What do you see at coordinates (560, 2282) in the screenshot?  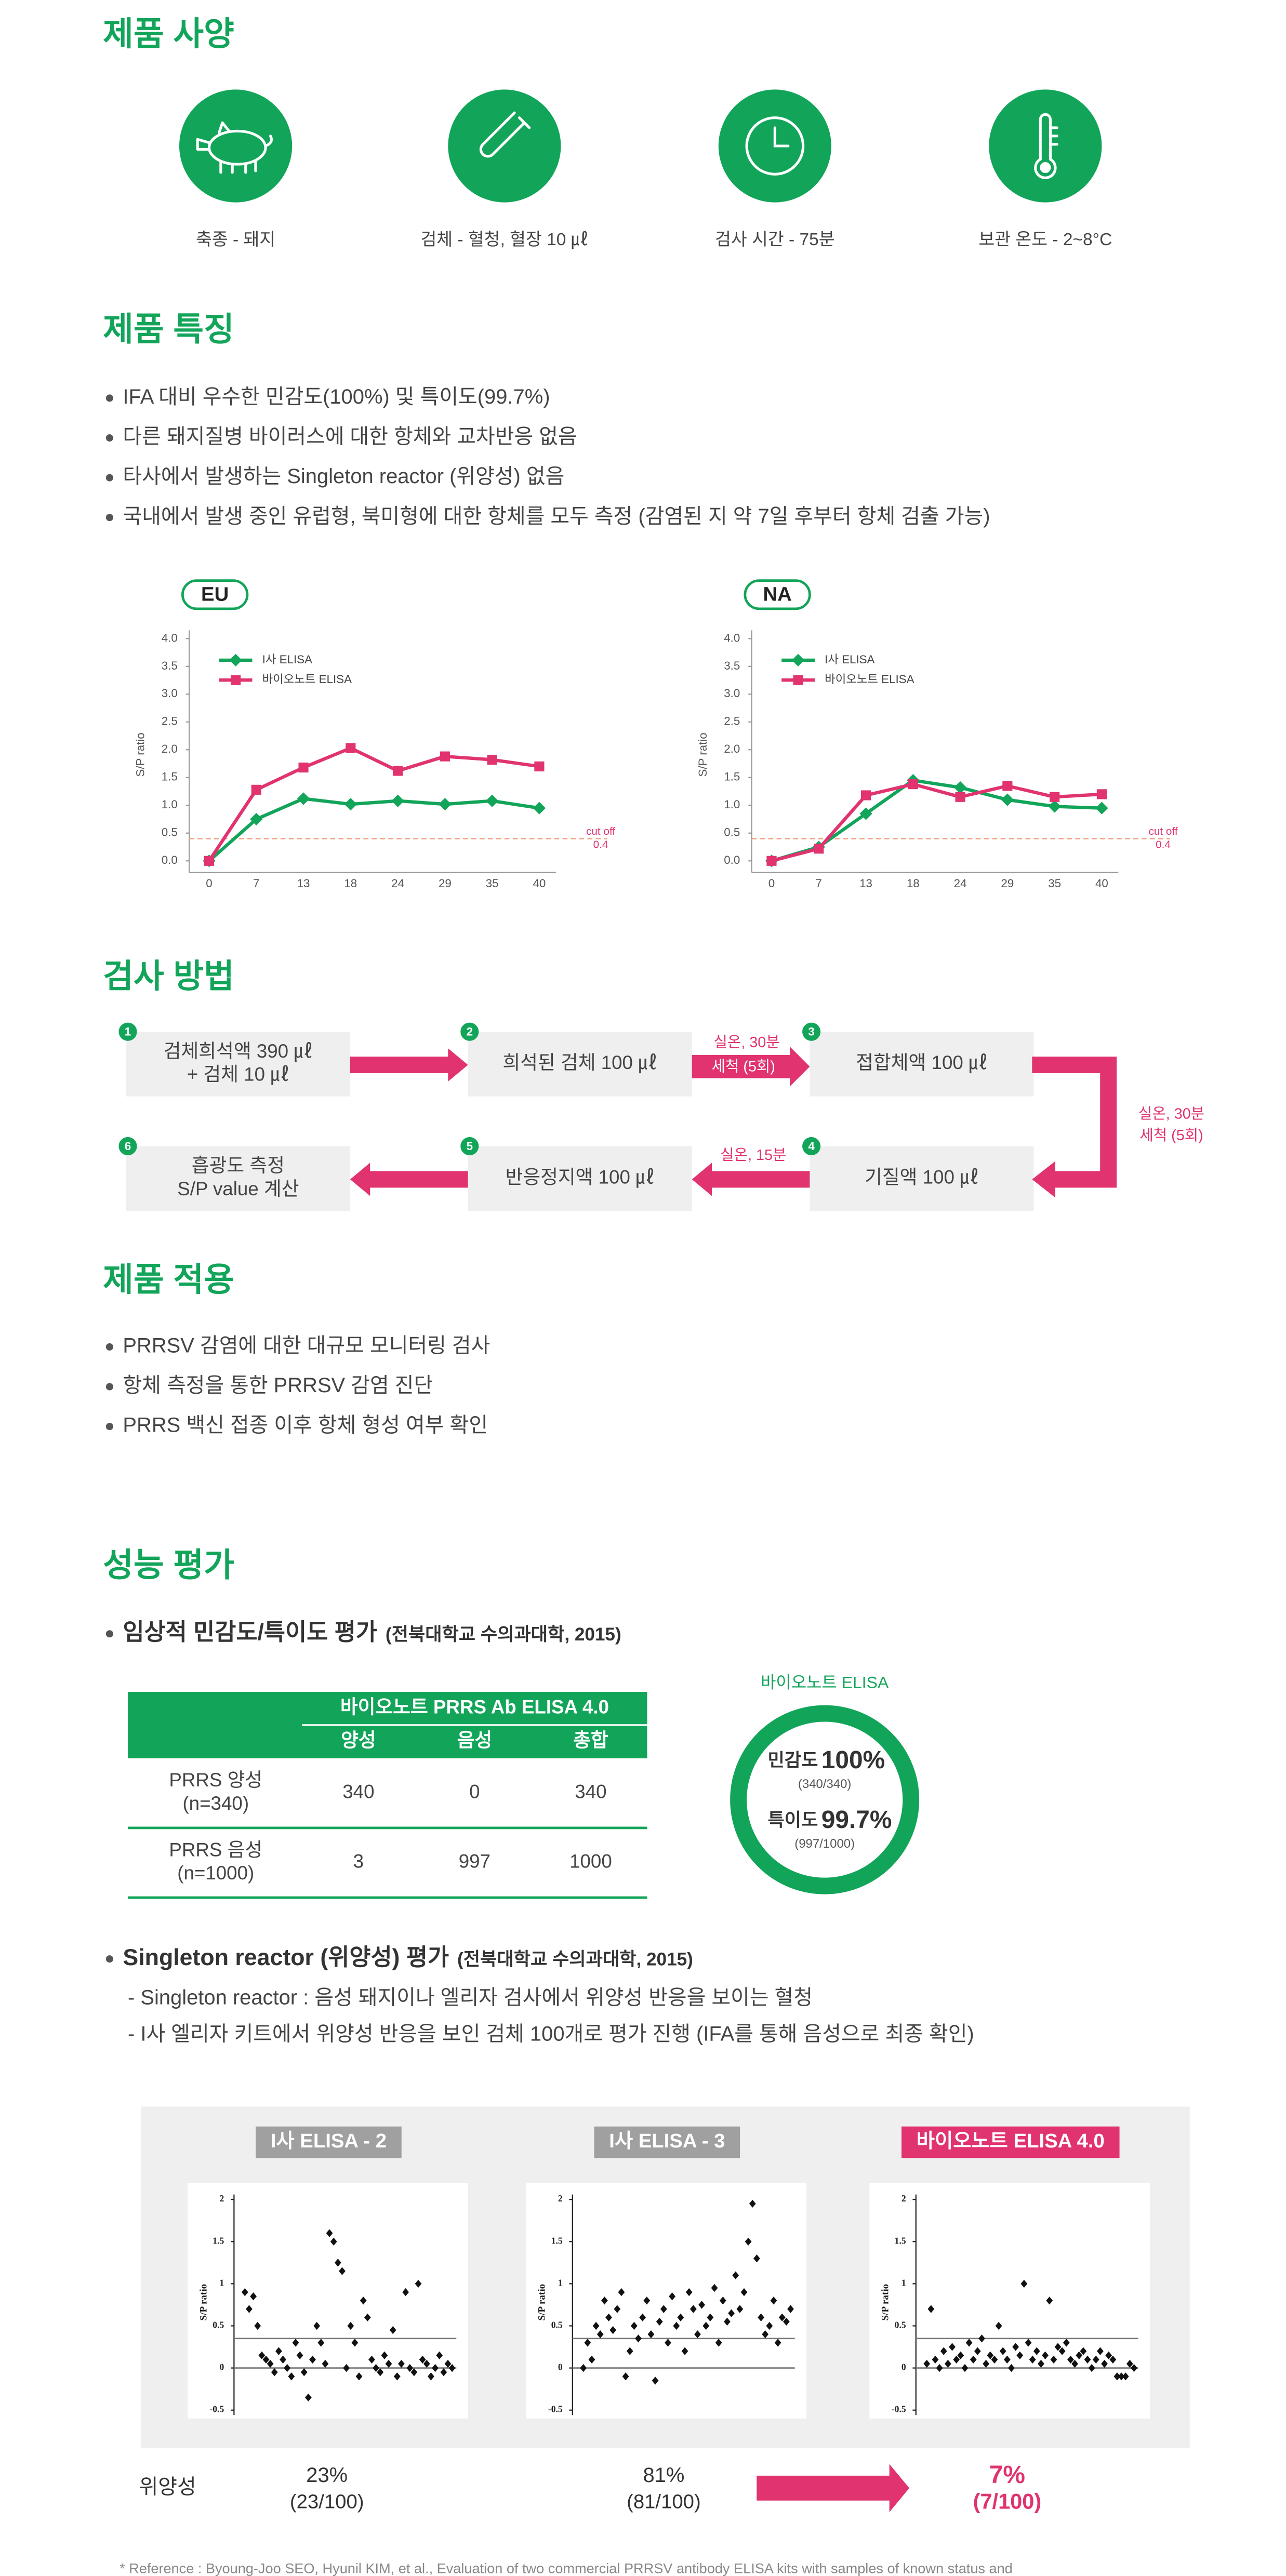 I see `y-tick-label: 1` at bounding box center [560, 2282].